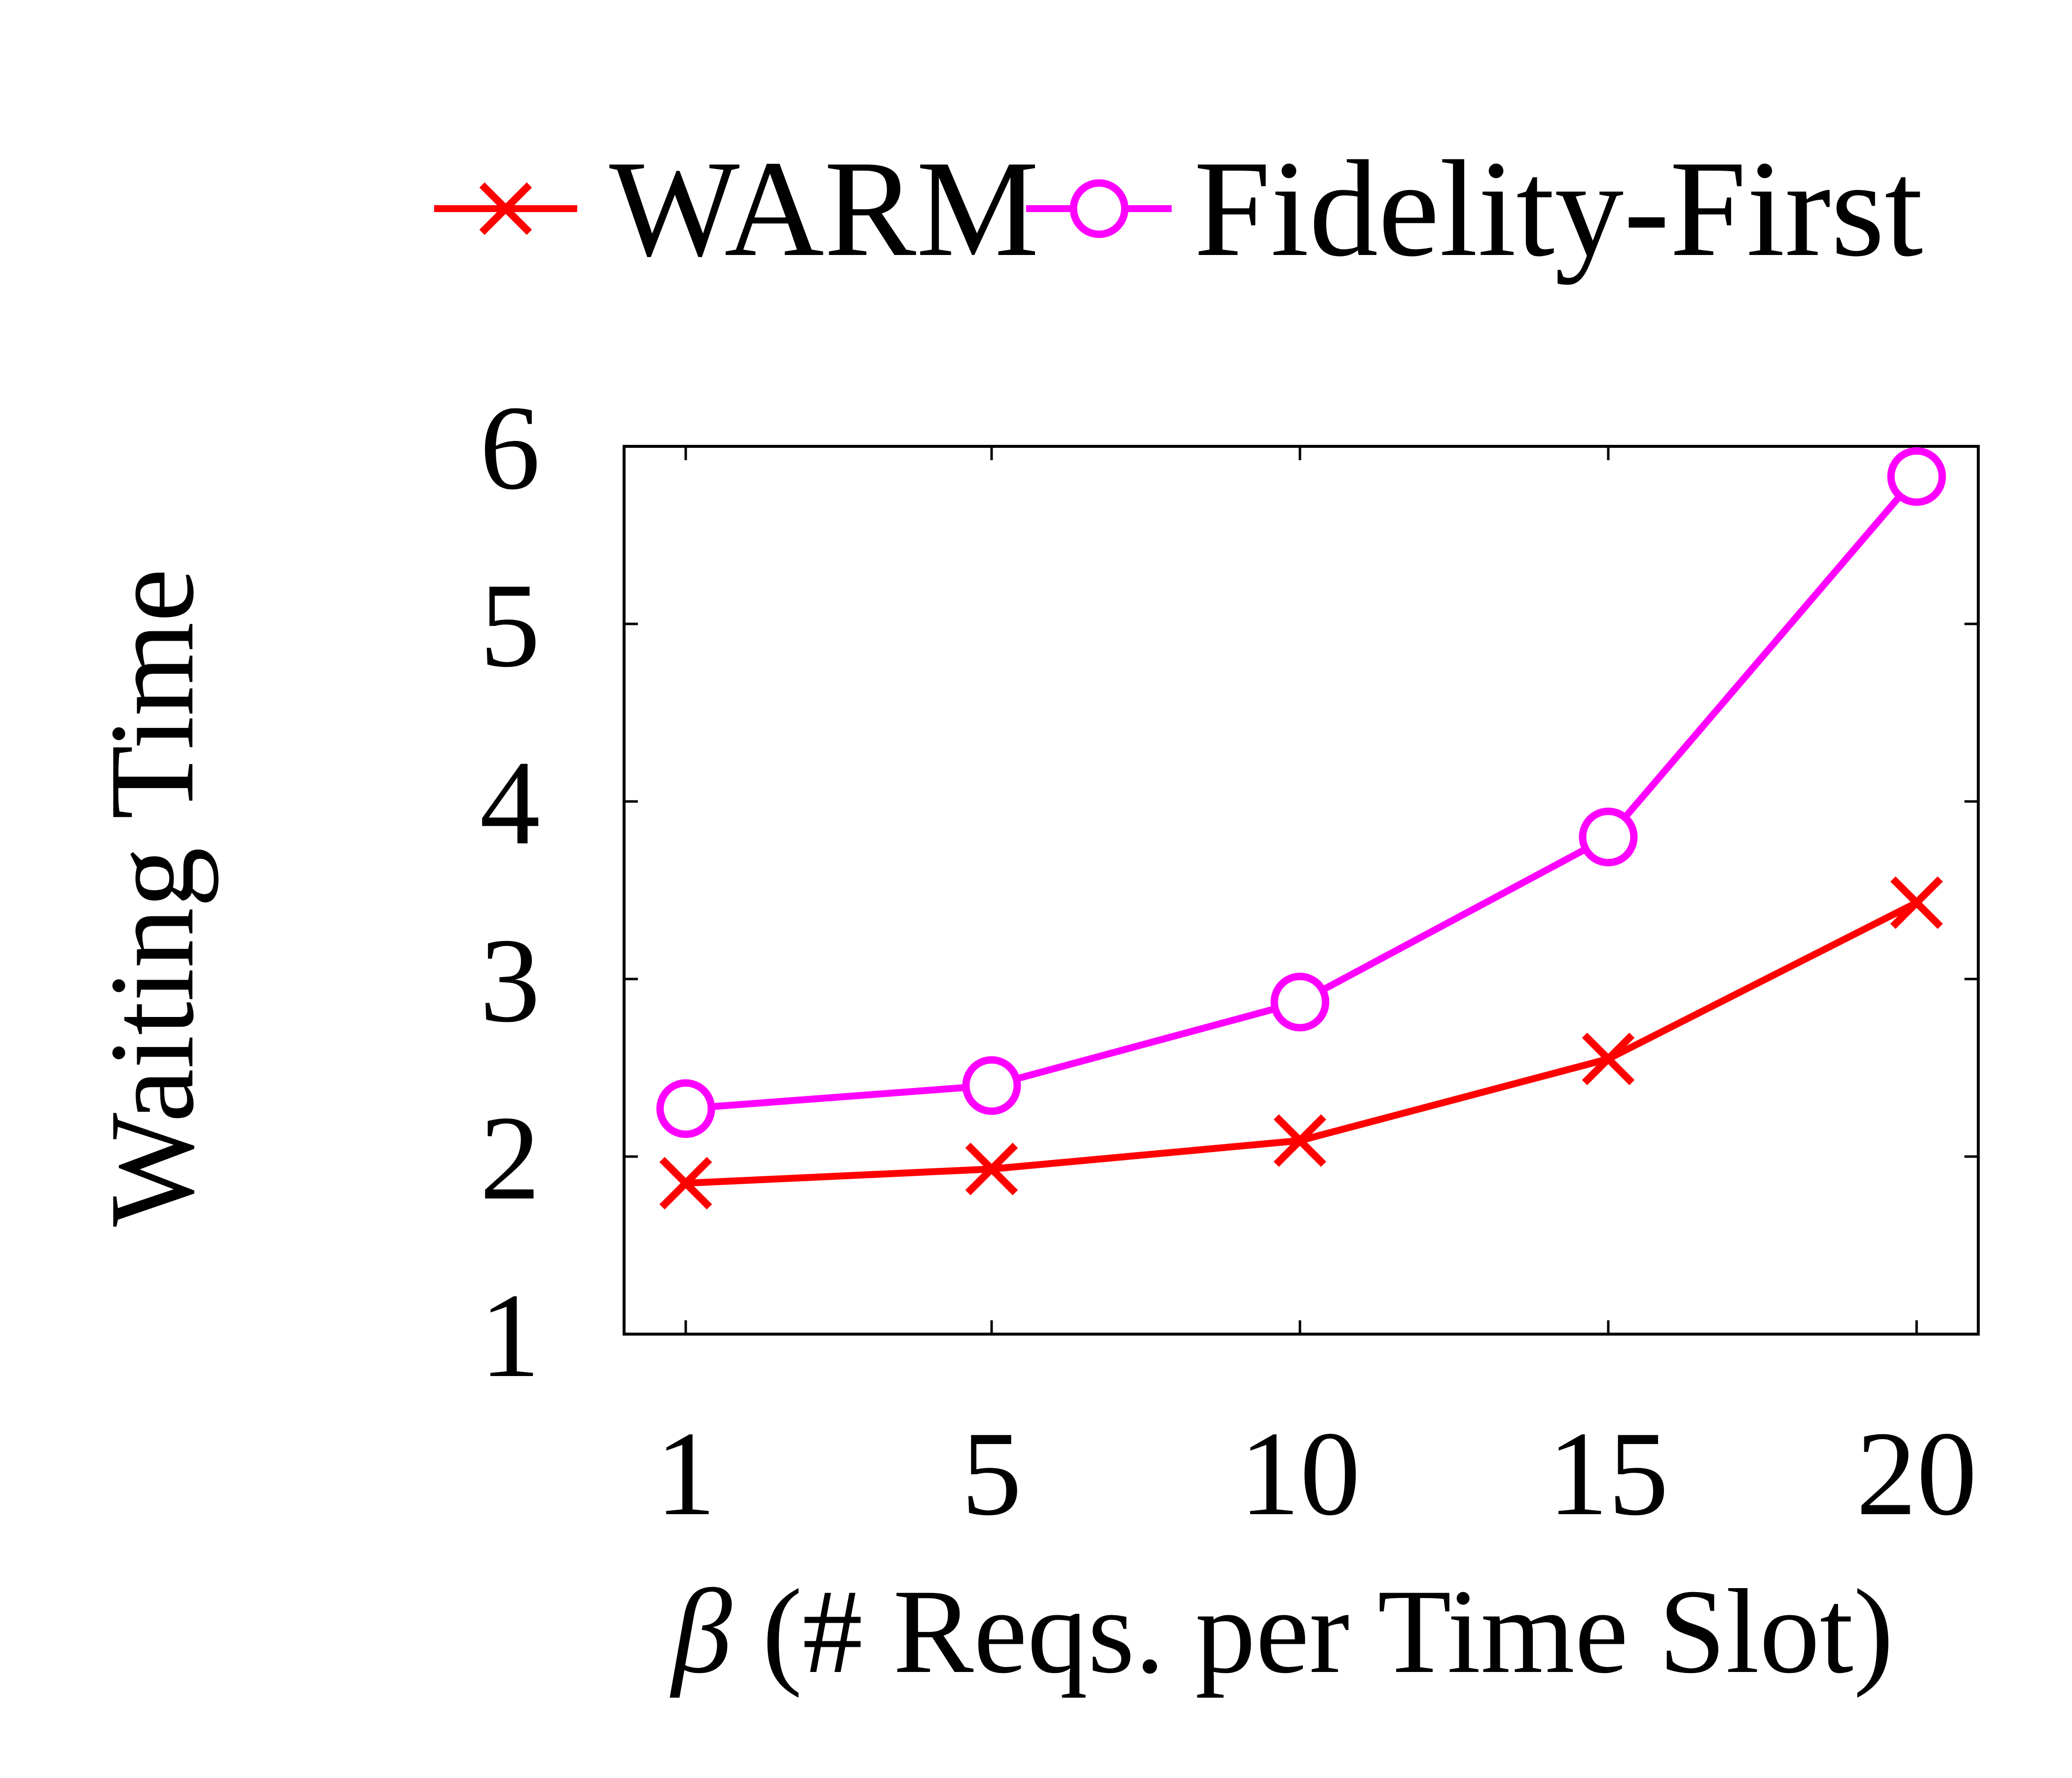 The height and width of the screenshot is (1778, 2072). I want to click on x-tick-label: 1, so click(686, 1473).